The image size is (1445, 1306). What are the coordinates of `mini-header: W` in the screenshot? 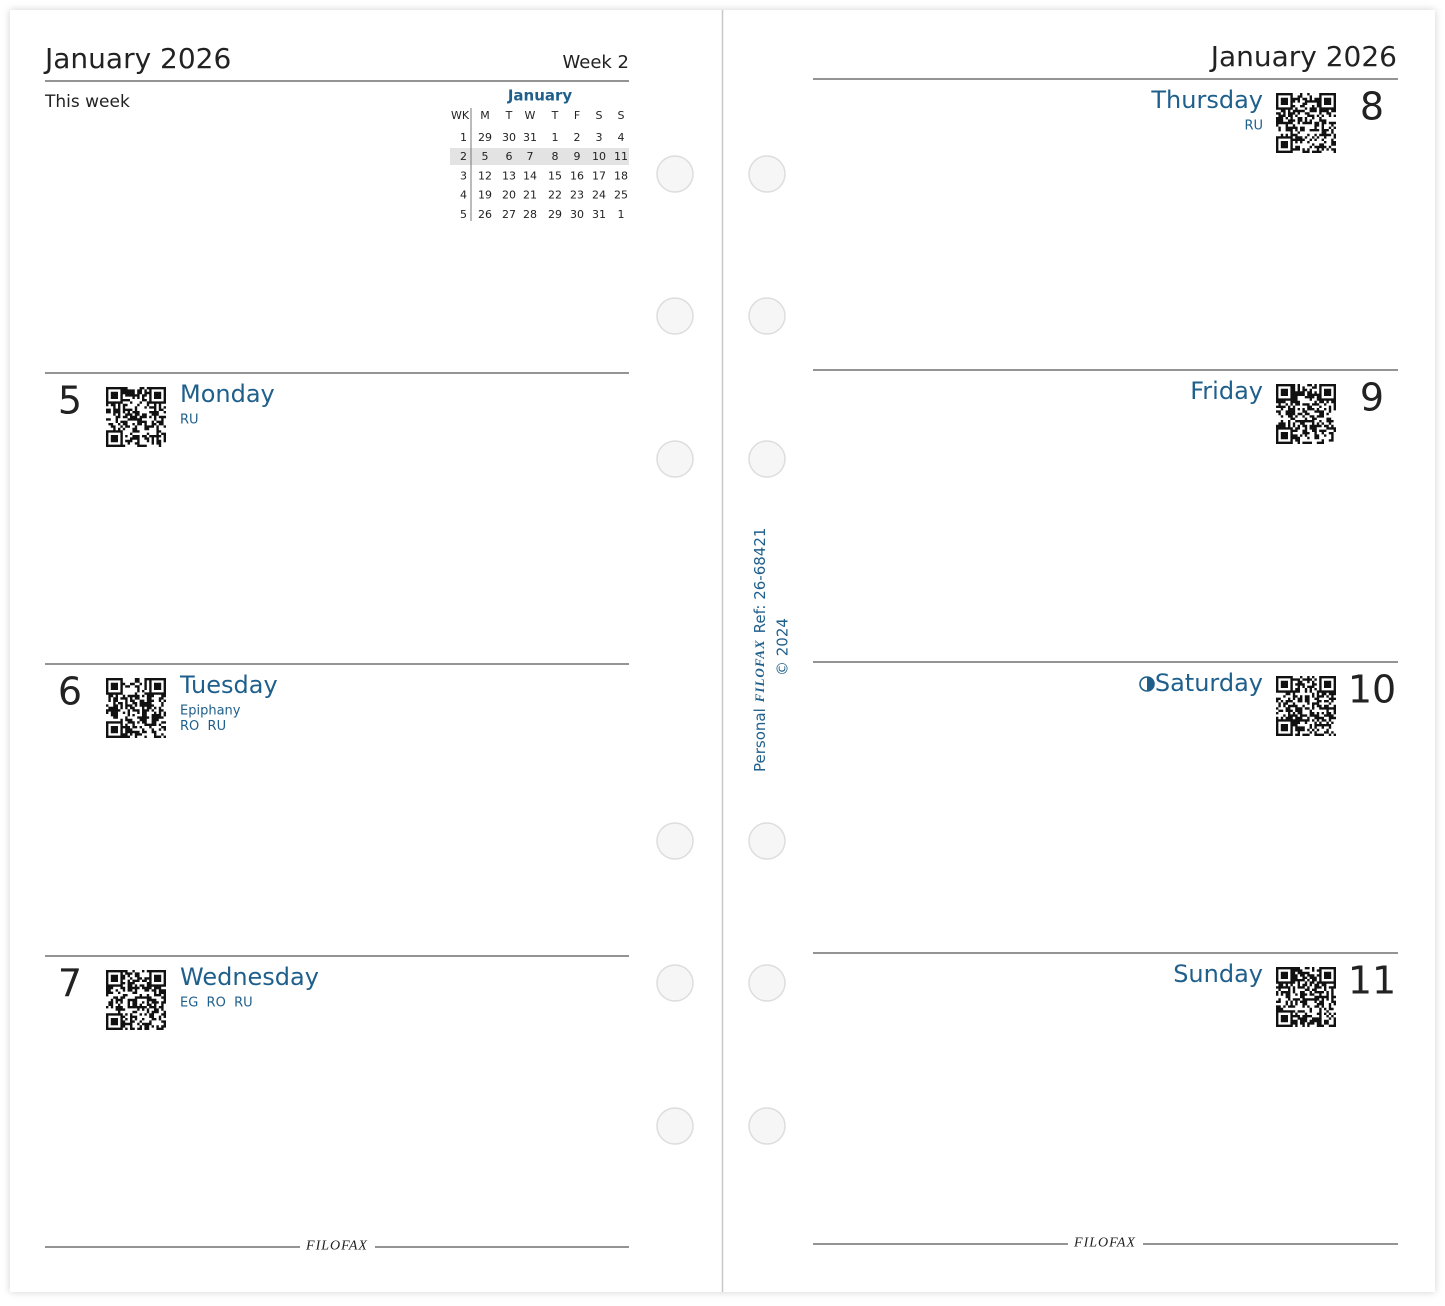 It's located at (530, 115).